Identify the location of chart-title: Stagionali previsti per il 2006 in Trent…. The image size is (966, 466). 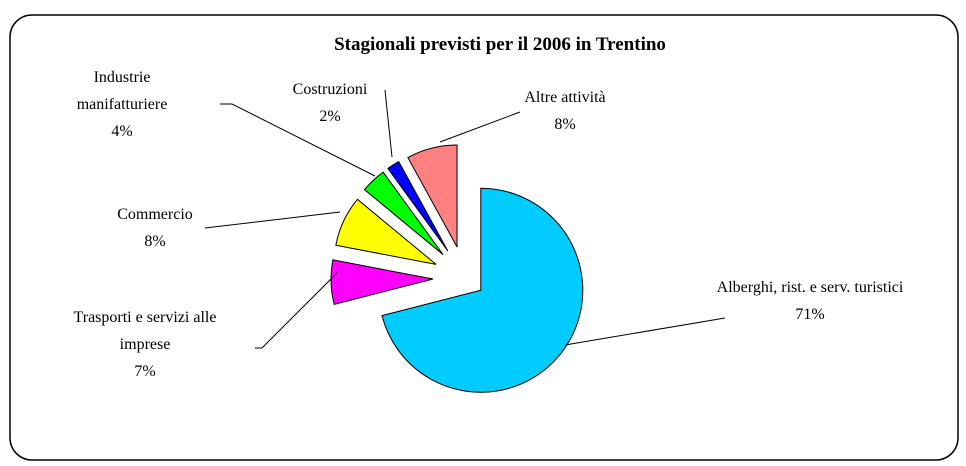
(500, 44).